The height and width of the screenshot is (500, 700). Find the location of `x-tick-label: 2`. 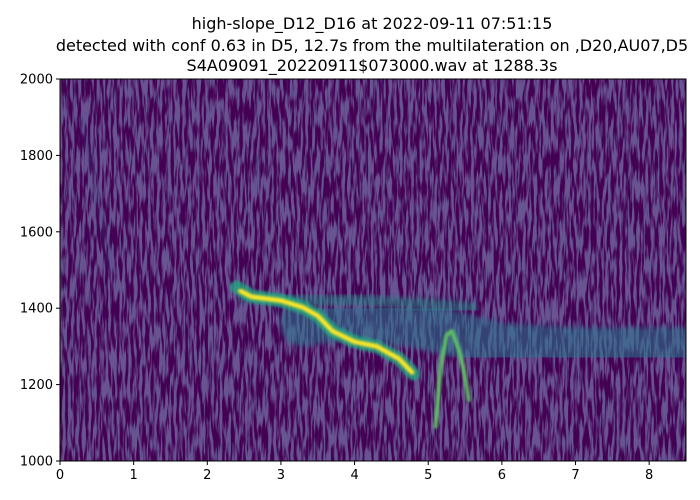

x-tick-label: 2 is located at coordinates (207, 475).